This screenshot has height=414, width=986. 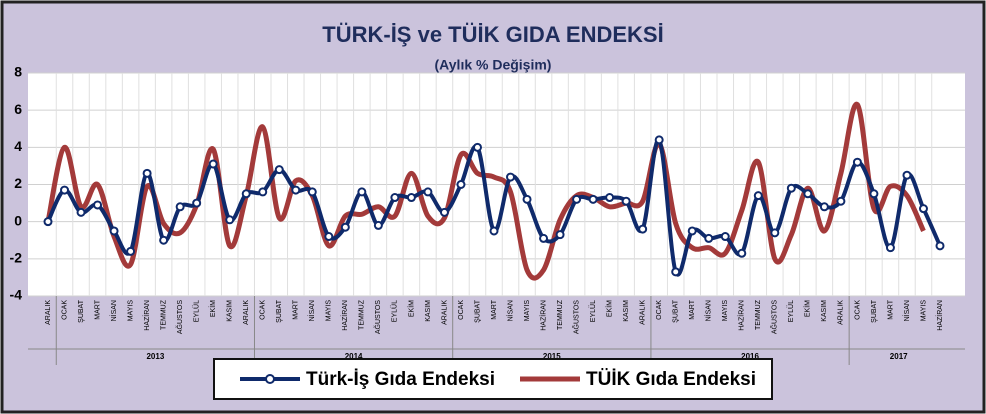 I want to click on chart-title: TÜRK-İŞ ve TÜİK GIDA ENDEKSİ, so click(x=492, y=34).